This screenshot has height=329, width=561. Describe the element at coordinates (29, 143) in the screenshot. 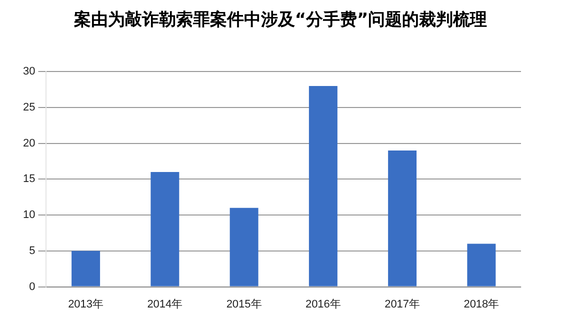

I see `y-tick-label: 20` at that location.